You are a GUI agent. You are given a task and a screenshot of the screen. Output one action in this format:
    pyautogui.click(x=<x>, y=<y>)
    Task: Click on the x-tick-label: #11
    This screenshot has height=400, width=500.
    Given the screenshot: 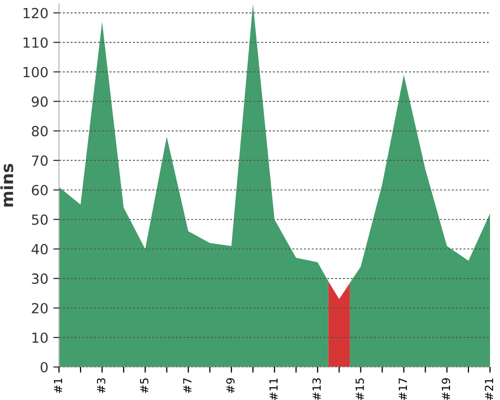 What is the action you would take?
    pyautogui.click(x=273, y=389)
    